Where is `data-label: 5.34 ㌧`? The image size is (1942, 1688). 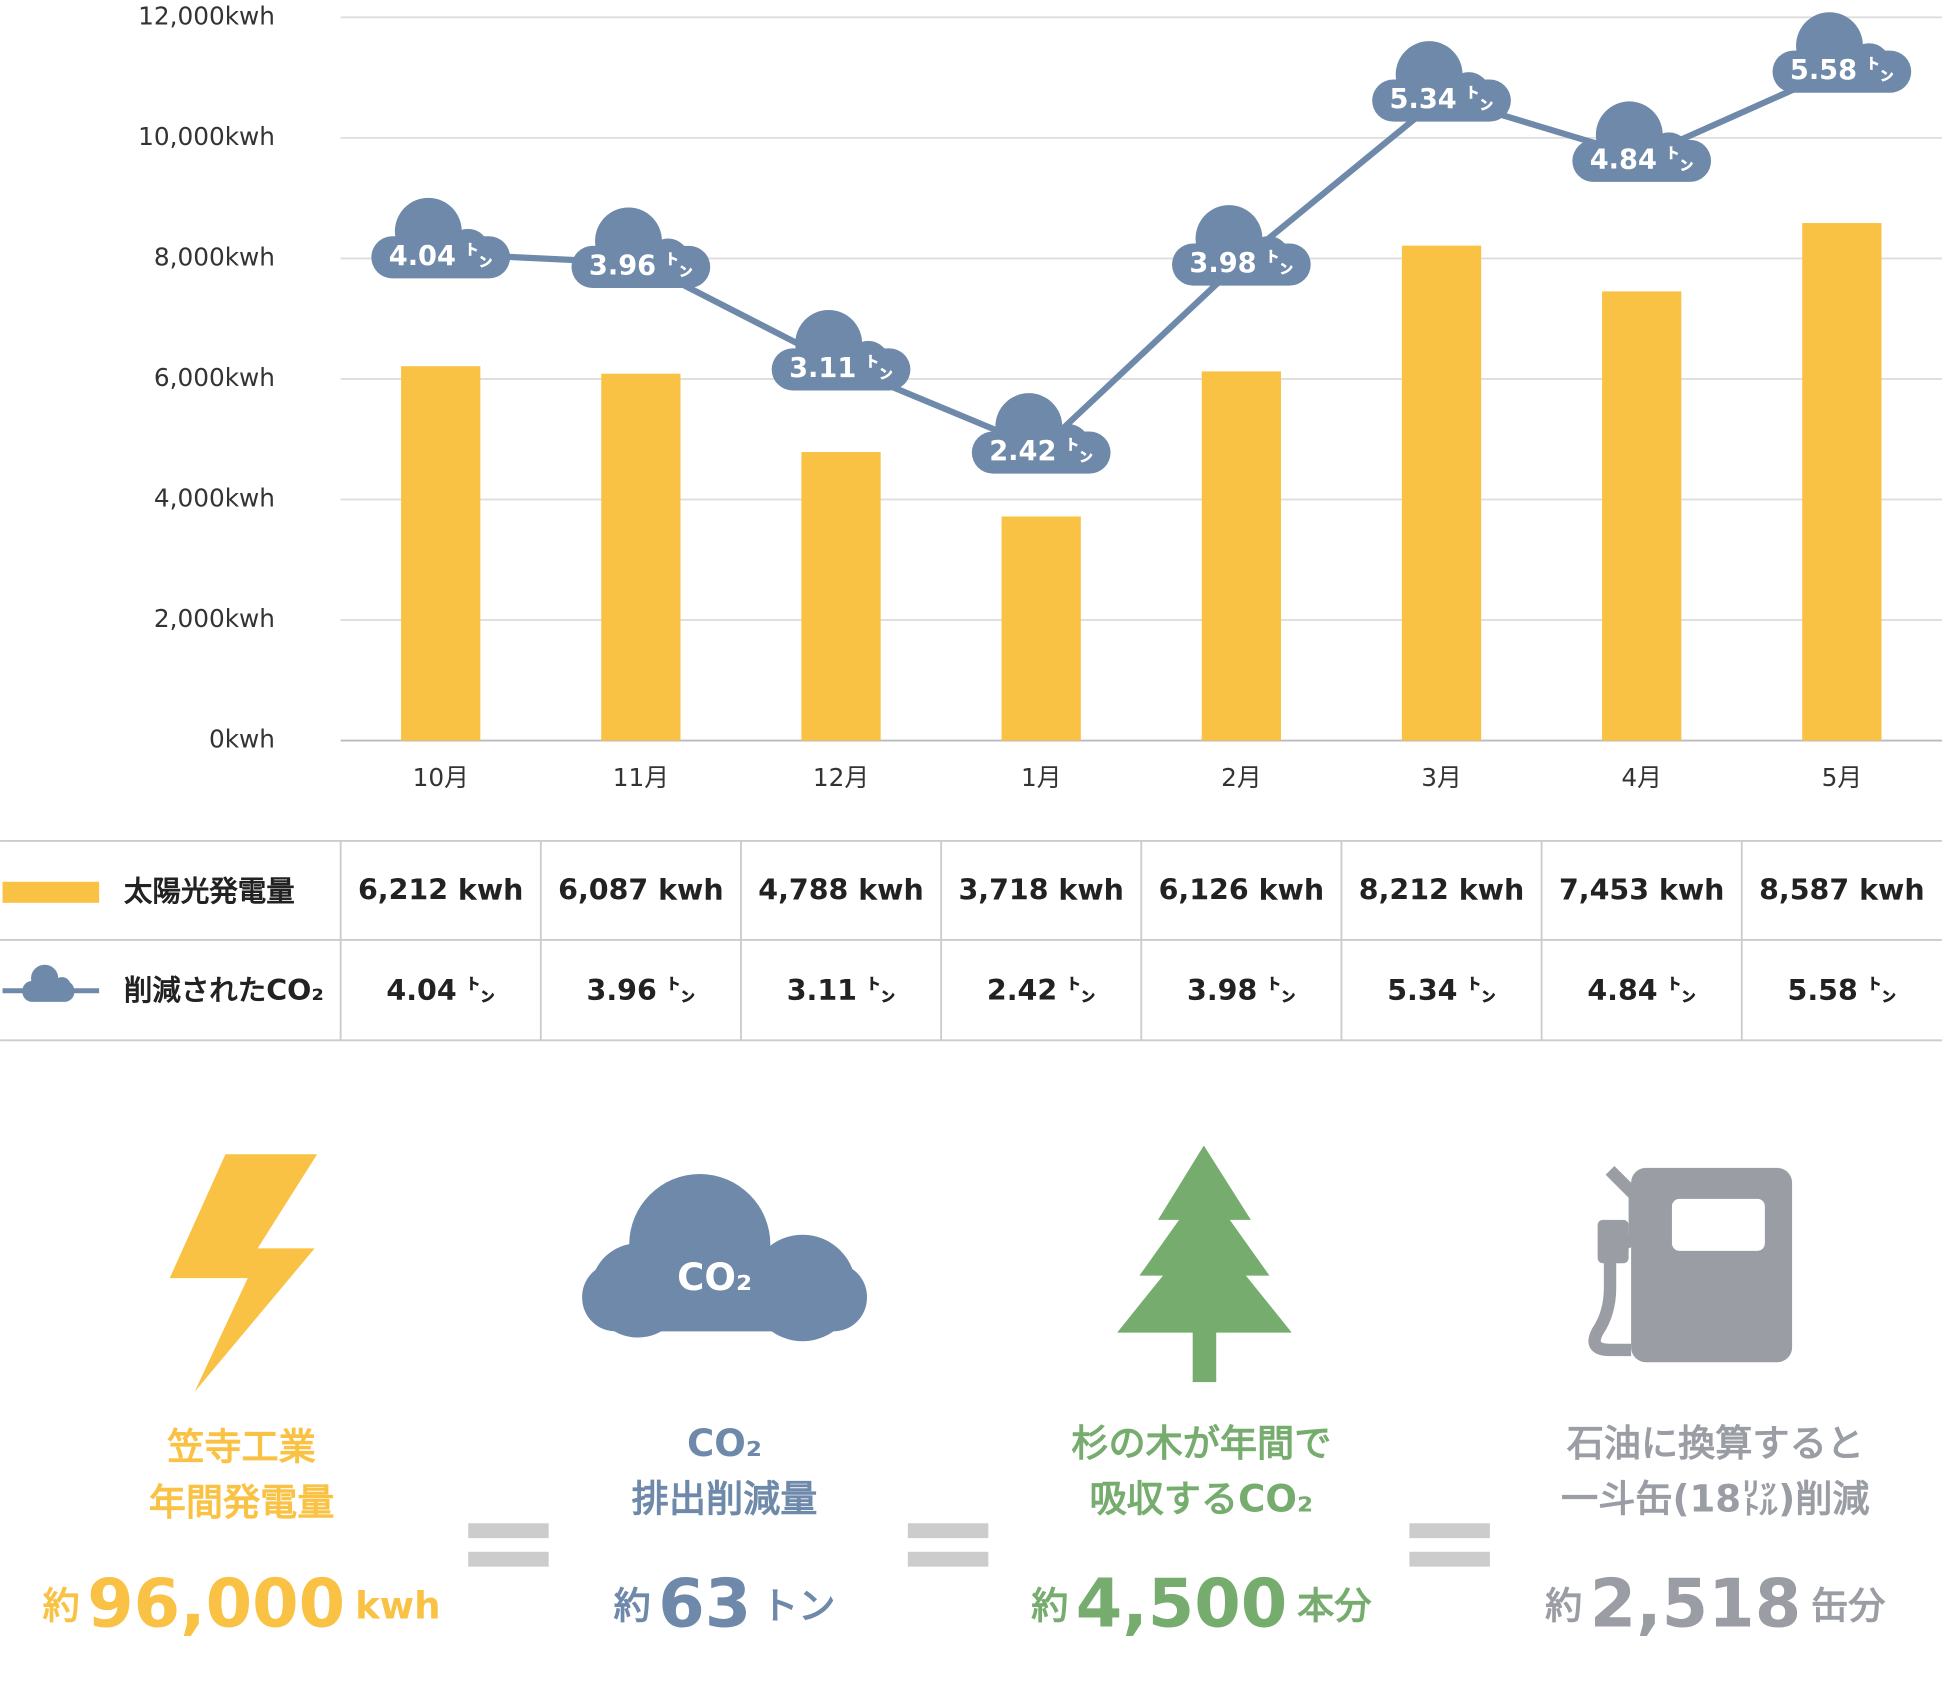 data-label: 5.34 ㌧ is located at coordinates (1442, 99).